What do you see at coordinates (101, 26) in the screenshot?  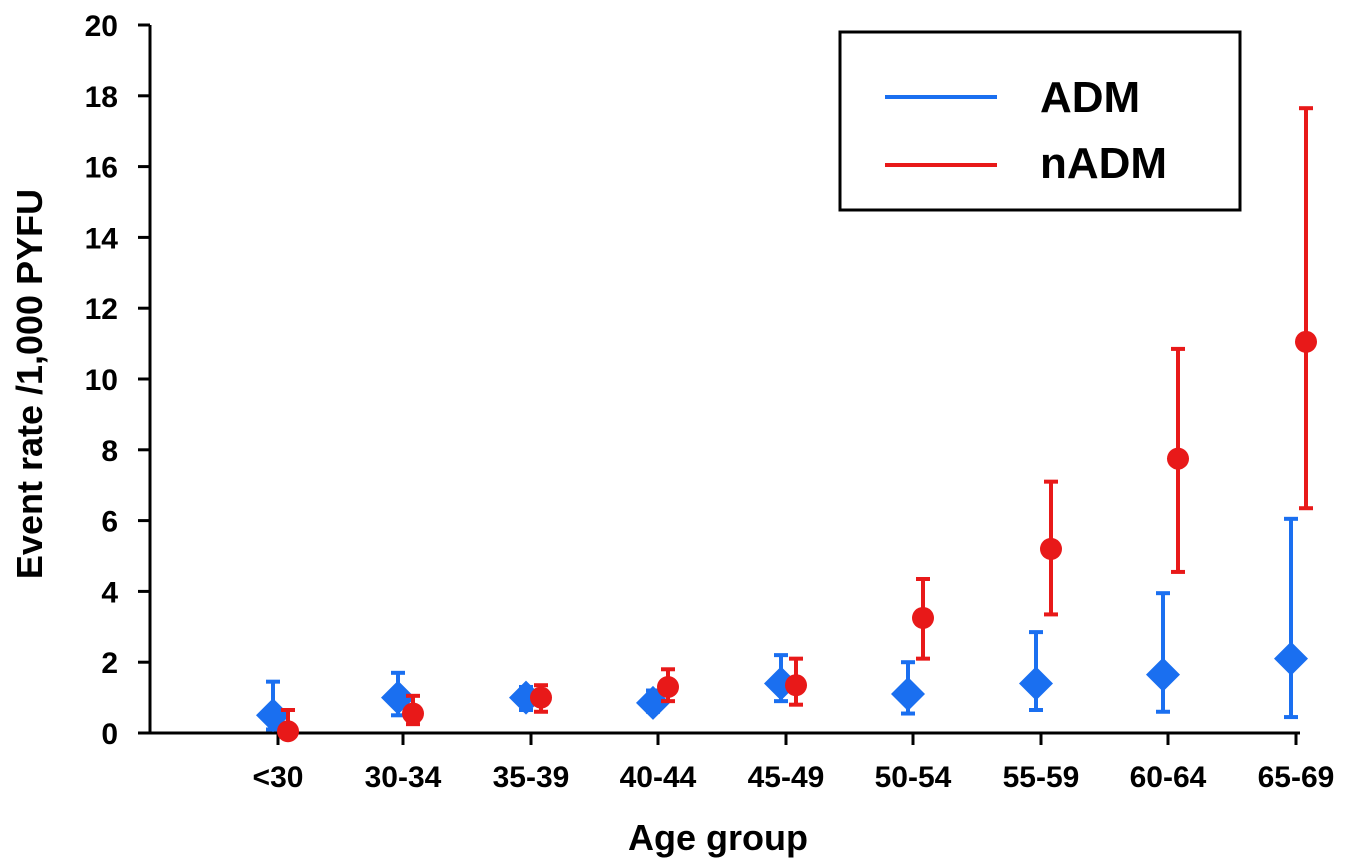 I see `y-tick-label: 20` at bounding box center [101, 26].